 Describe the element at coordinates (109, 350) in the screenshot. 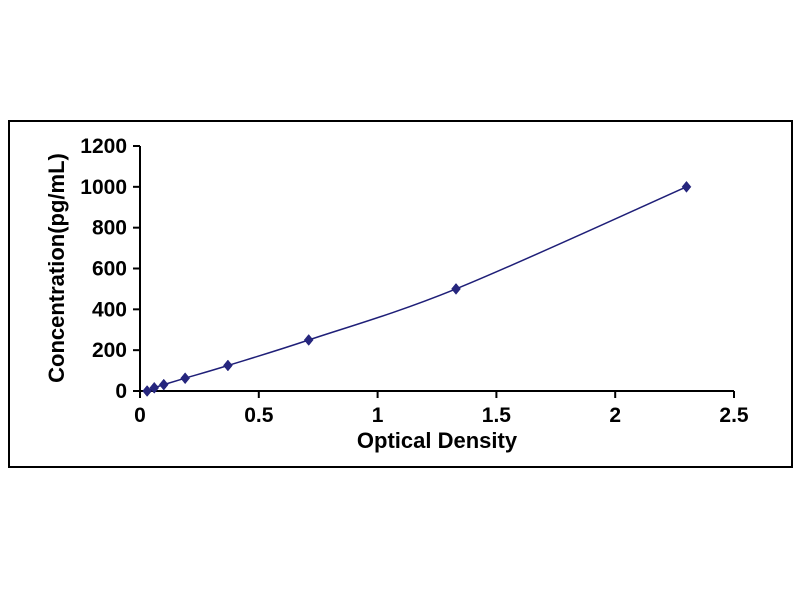

I see `y-tick-label: 200` at that location.